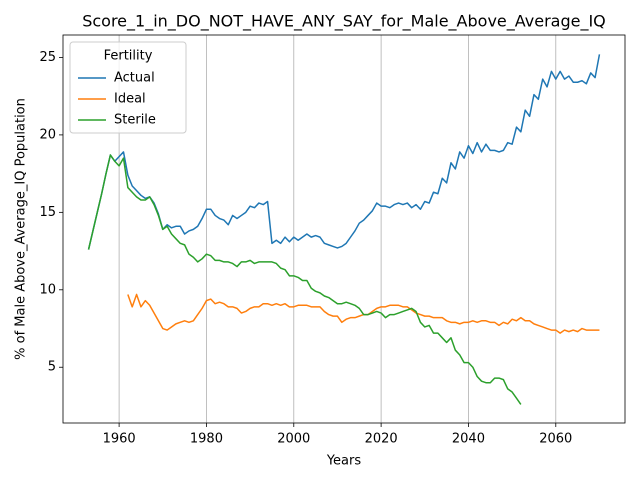 The width and height of the screenshot is (640, 480). I want to click on x-axis-label: Years, so click(344, 461).